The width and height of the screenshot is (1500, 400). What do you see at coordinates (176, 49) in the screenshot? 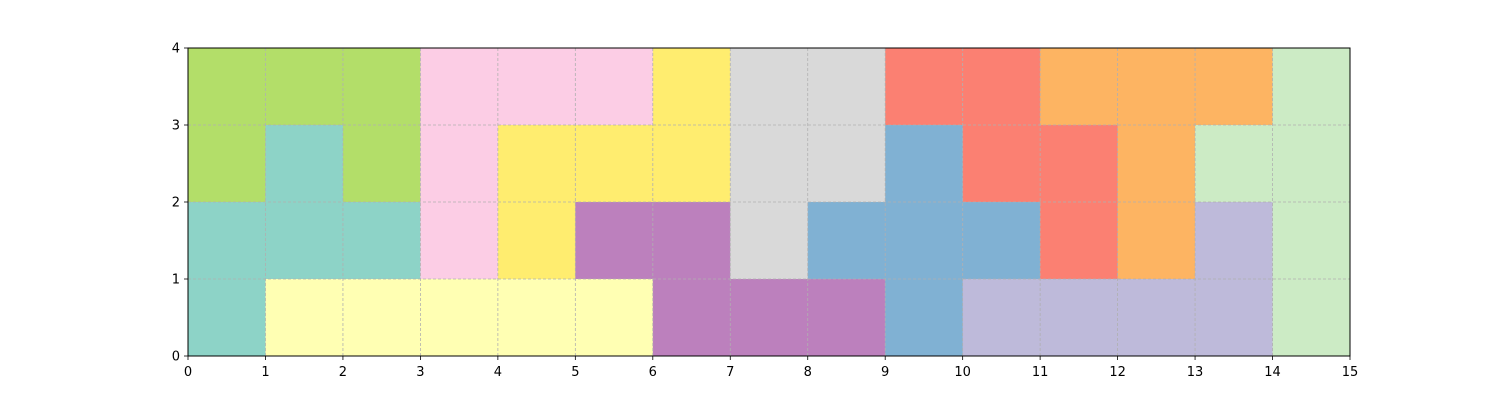
I see `y-tick-label: 4` at bounding box center [176, 49].